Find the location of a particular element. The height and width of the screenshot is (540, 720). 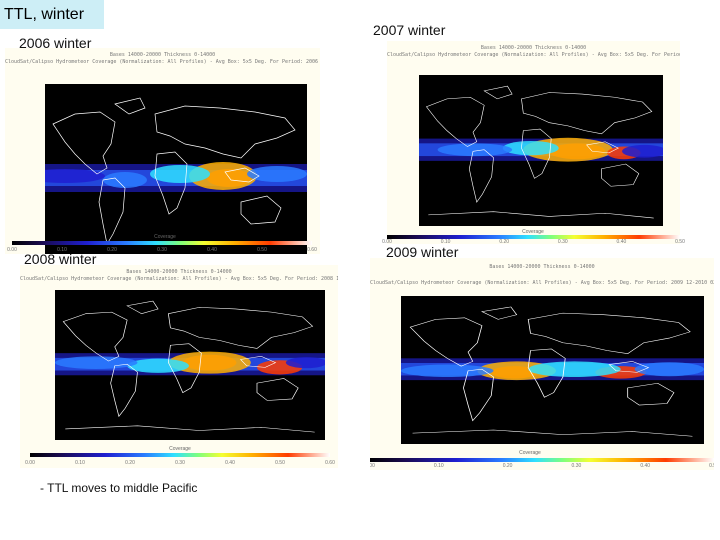

panel-label-2008: 2008 winter is located at coordinates (60, 259).